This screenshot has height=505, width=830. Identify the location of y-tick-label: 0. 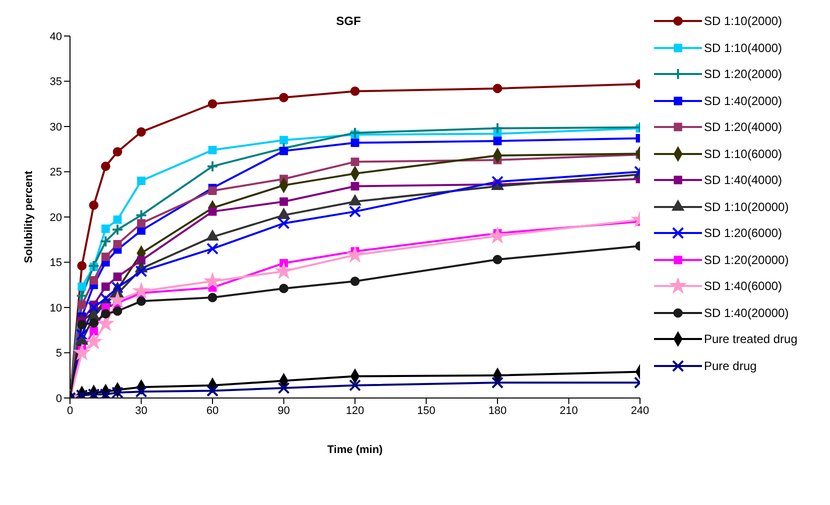
(59, 398).